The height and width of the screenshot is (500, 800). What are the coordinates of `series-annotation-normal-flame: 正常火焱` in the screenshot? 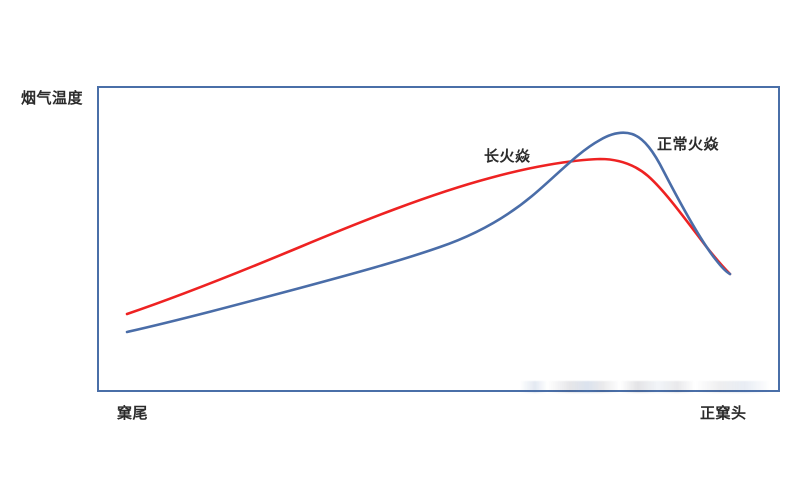 It's located at (688, 144).